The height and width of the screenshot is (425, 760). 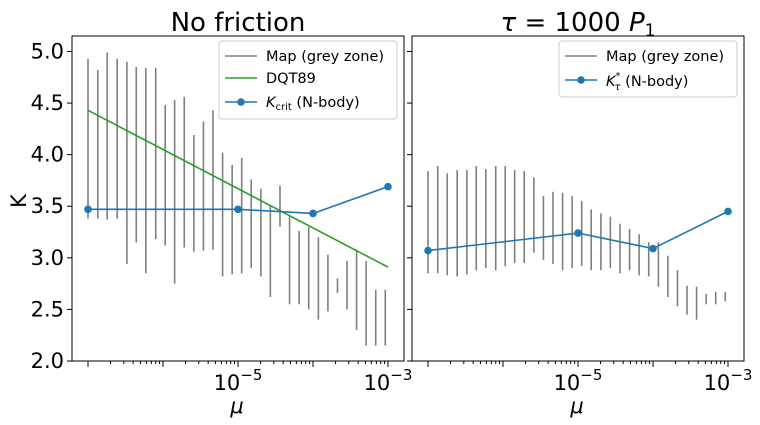 What do you see at coordinates (650, 31) in the screenshot?
I see `title-sub: 1` at bounding box center [650, 31].